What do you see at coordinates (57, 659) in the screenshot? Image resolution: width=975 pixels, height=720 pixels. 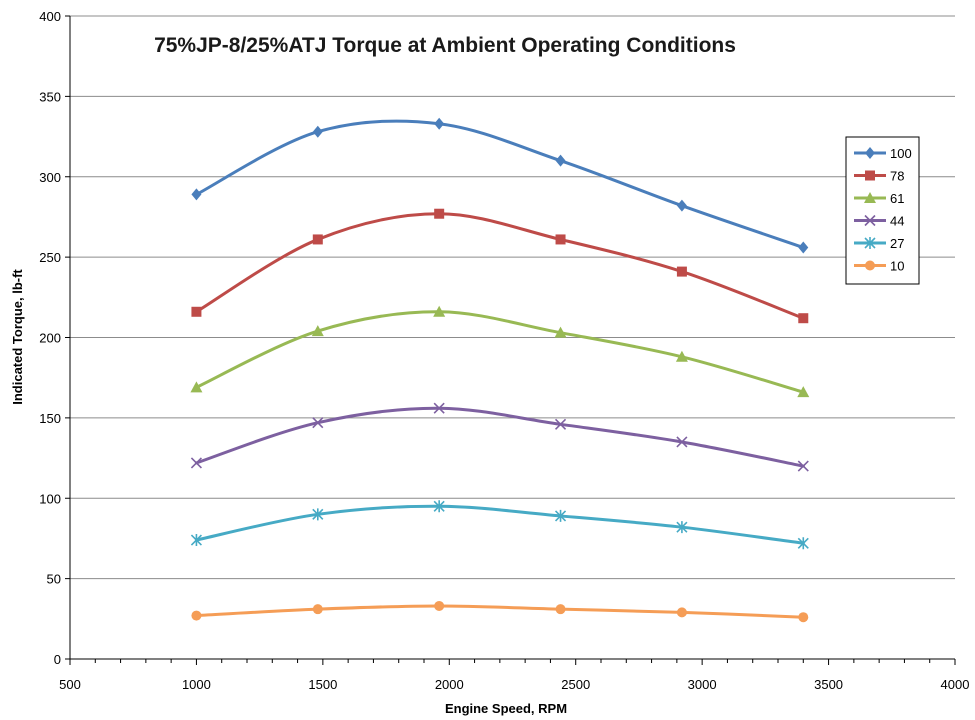 I see `y-tick-label: 0` at bounding box center [57, 659].